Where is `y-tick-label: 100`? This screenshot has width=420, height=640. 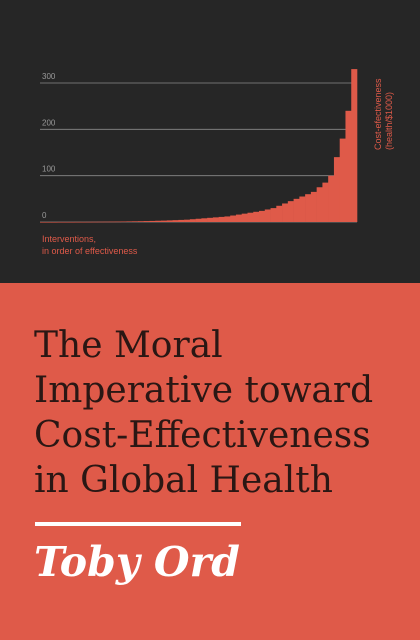 y-tick-label: 100 is located at coordinates (49, 169).